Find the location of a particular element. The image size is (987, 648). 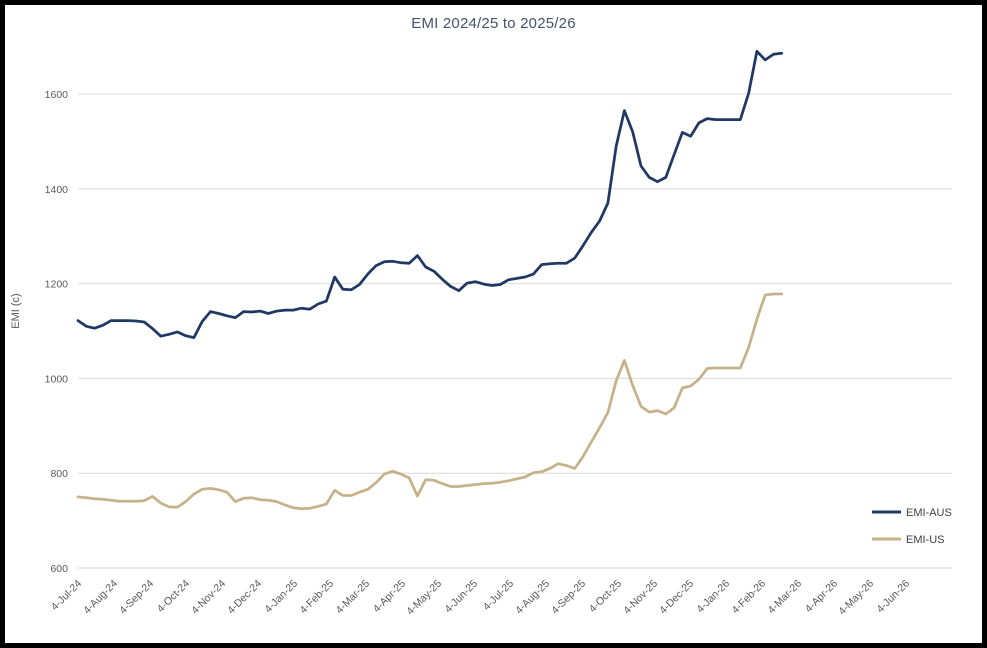

x-tick-label: 4-Jun-25 is located at coordinates (461, 597).